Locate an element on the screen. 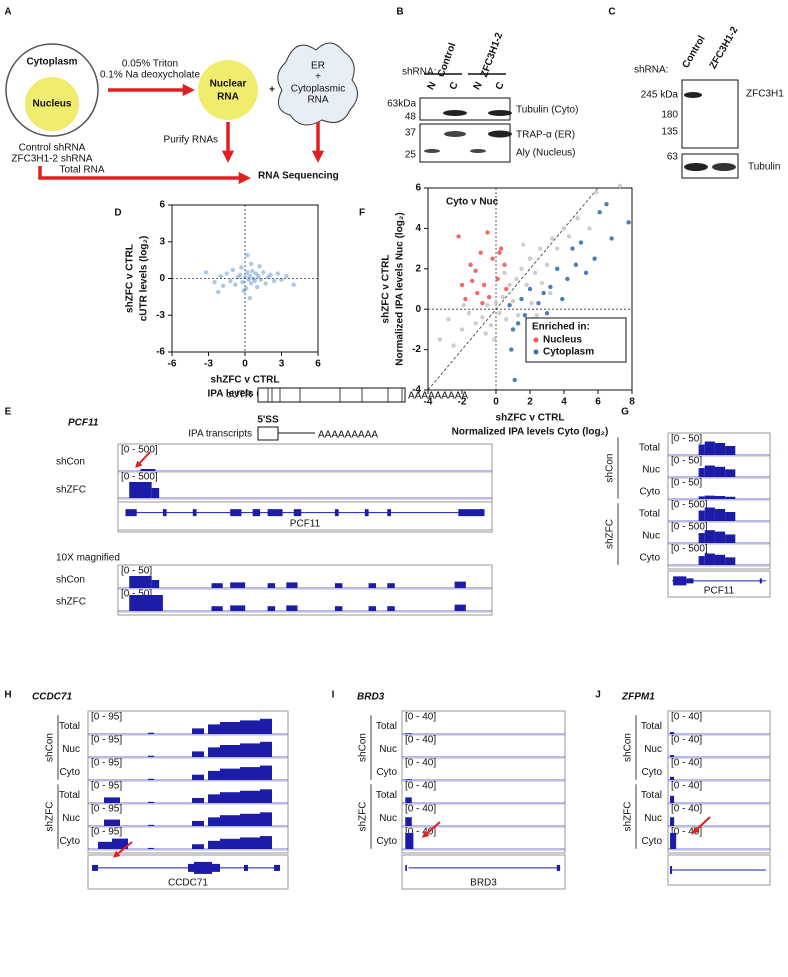 This screenshot has height=977, width=788. lane-label: N is located at coordinates (432, 86).